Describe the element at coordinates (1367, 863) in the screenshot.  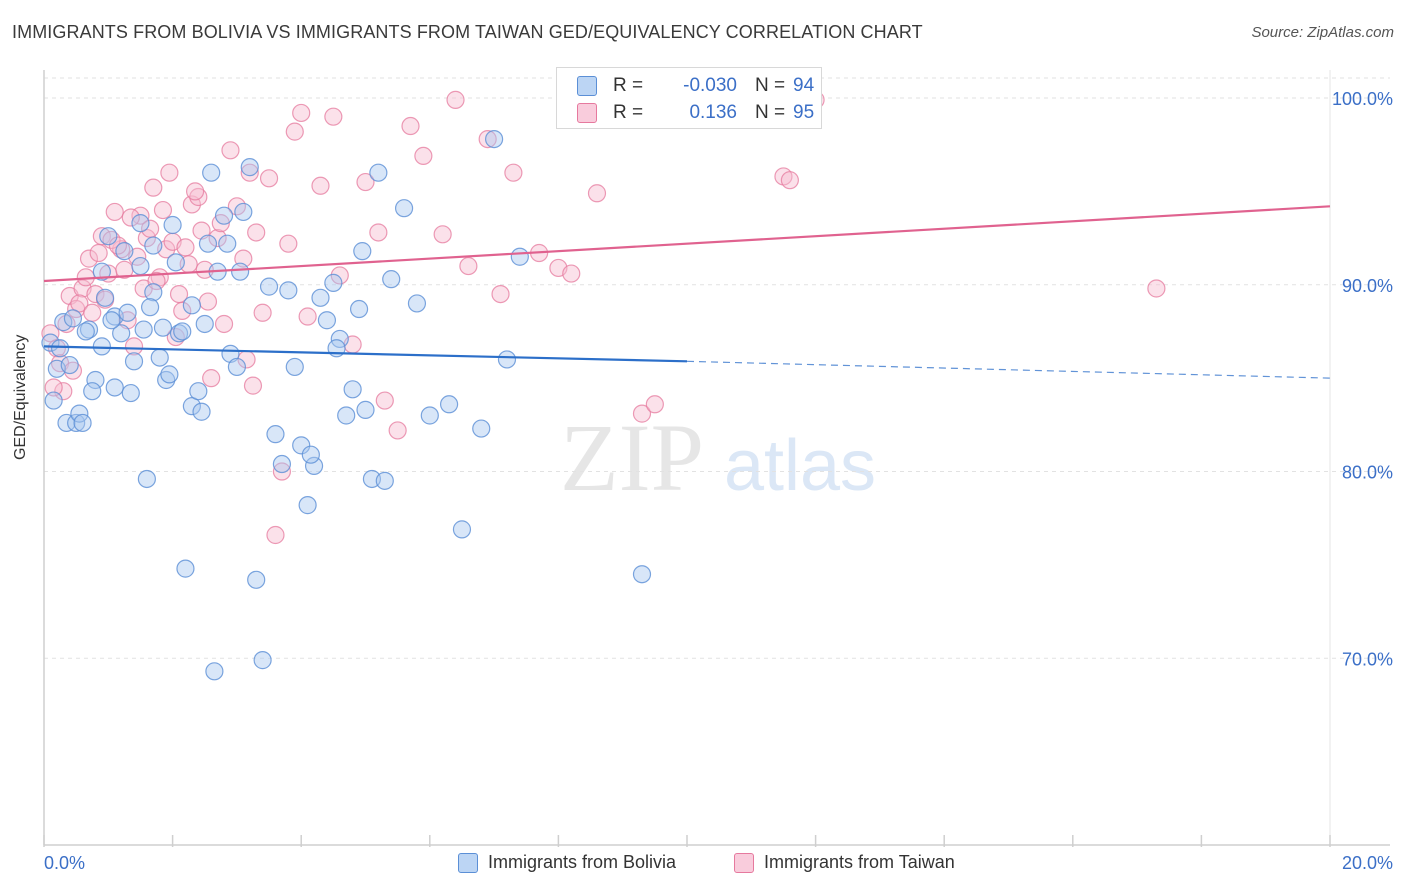
I see `x-tick-label: 20.0%` at that location.